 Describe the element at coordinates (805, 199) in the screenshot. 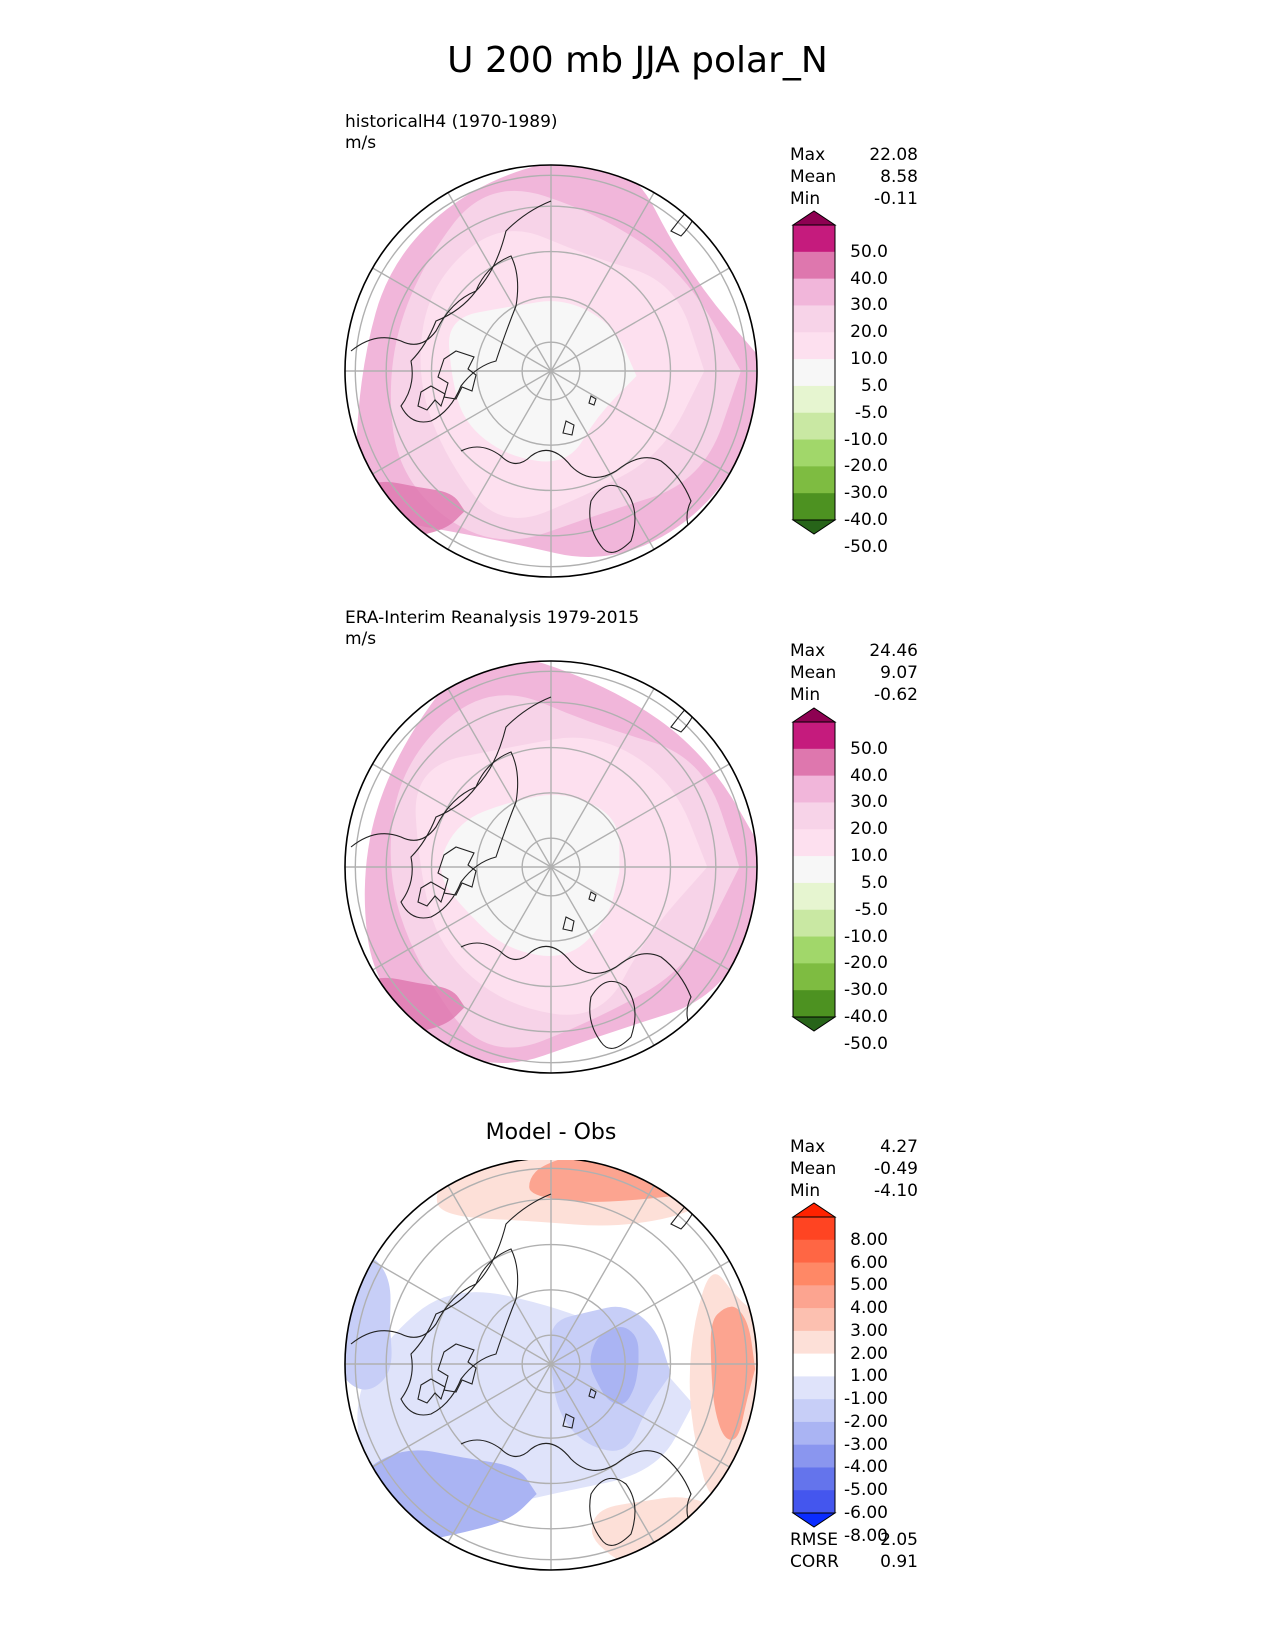

I see `panel1-min-label: Min` at that location.